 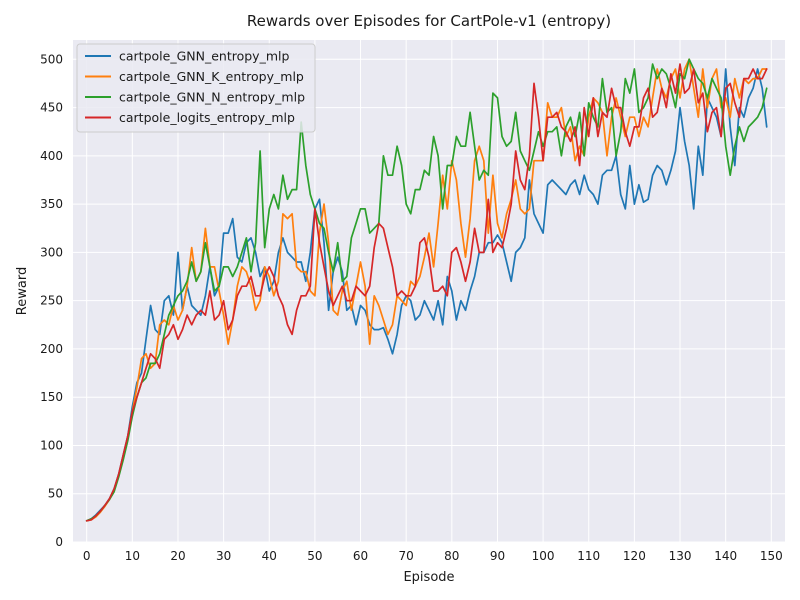 What do you see at coordinates (211, 76) in the screenshot?
I see `legend-entry: cartpole_GNN_K_entropy_mlp` at bounding box center [211, 76].